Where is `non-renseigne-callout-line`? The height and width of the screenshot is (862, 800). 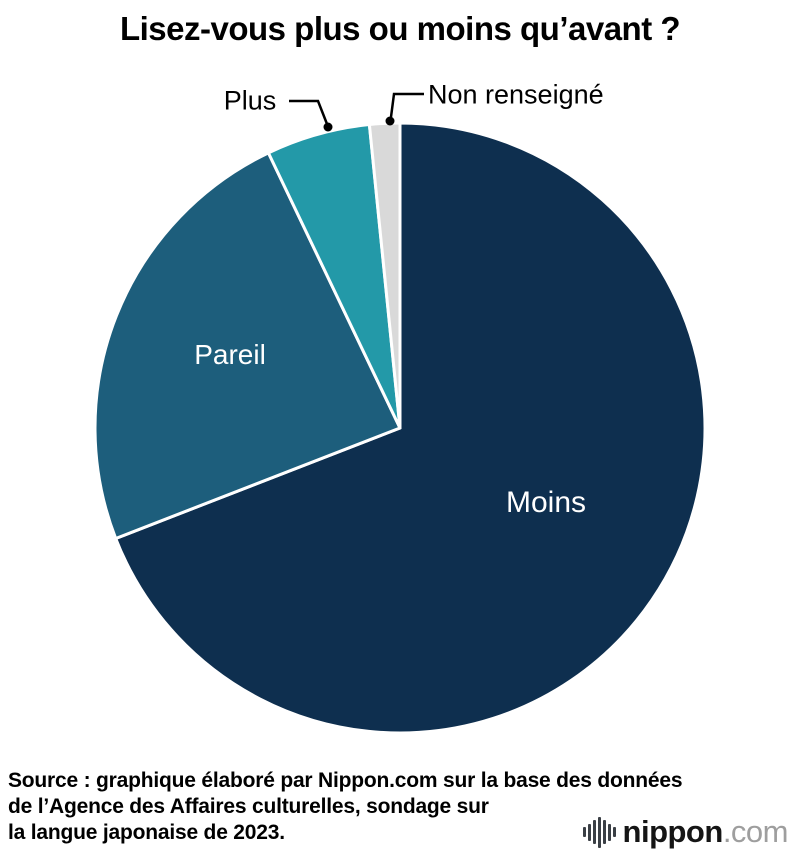
non-renseigne-callout-line is located at coordinates (406, 105).